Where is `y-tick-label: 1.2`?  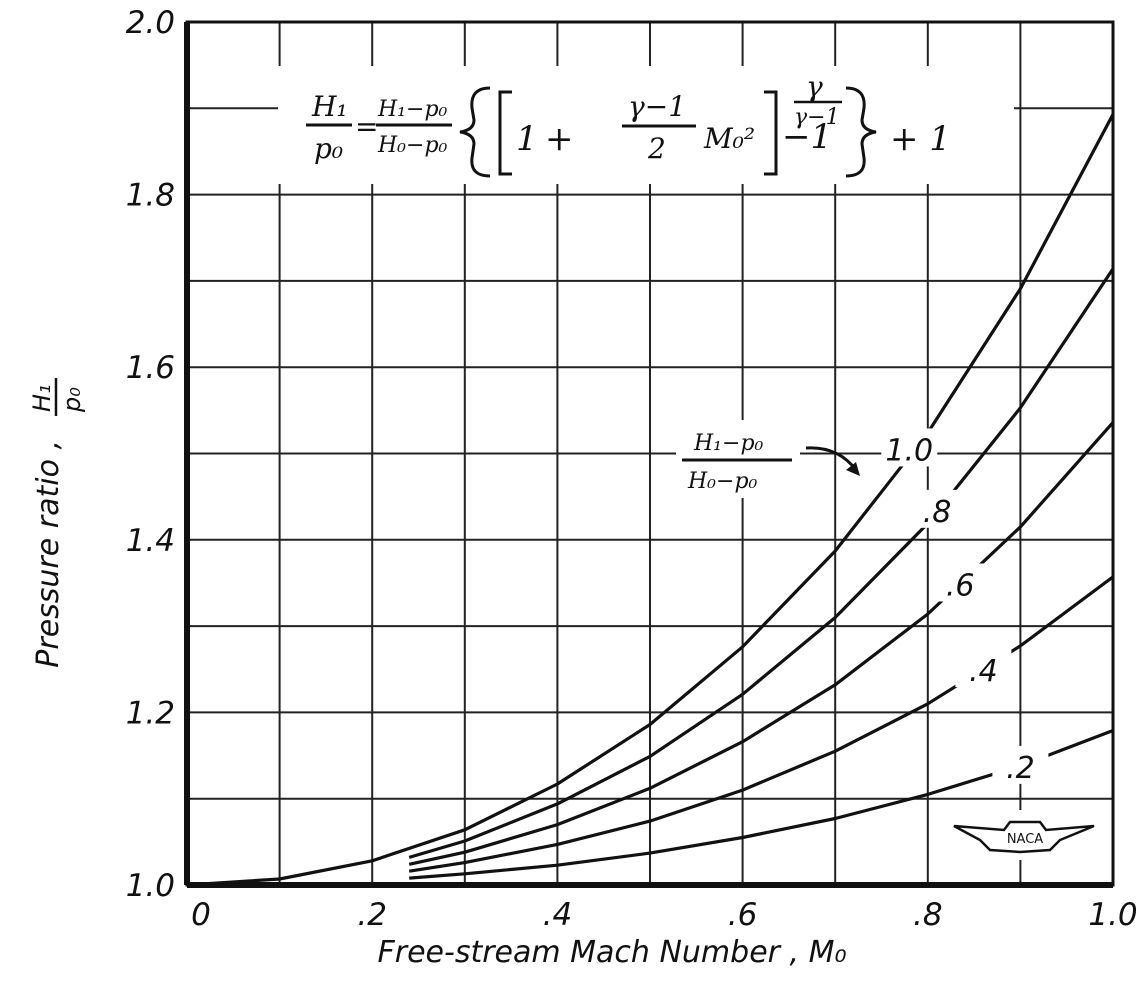 y-tick-label: 1.2 is located at coordinates (150, 713).